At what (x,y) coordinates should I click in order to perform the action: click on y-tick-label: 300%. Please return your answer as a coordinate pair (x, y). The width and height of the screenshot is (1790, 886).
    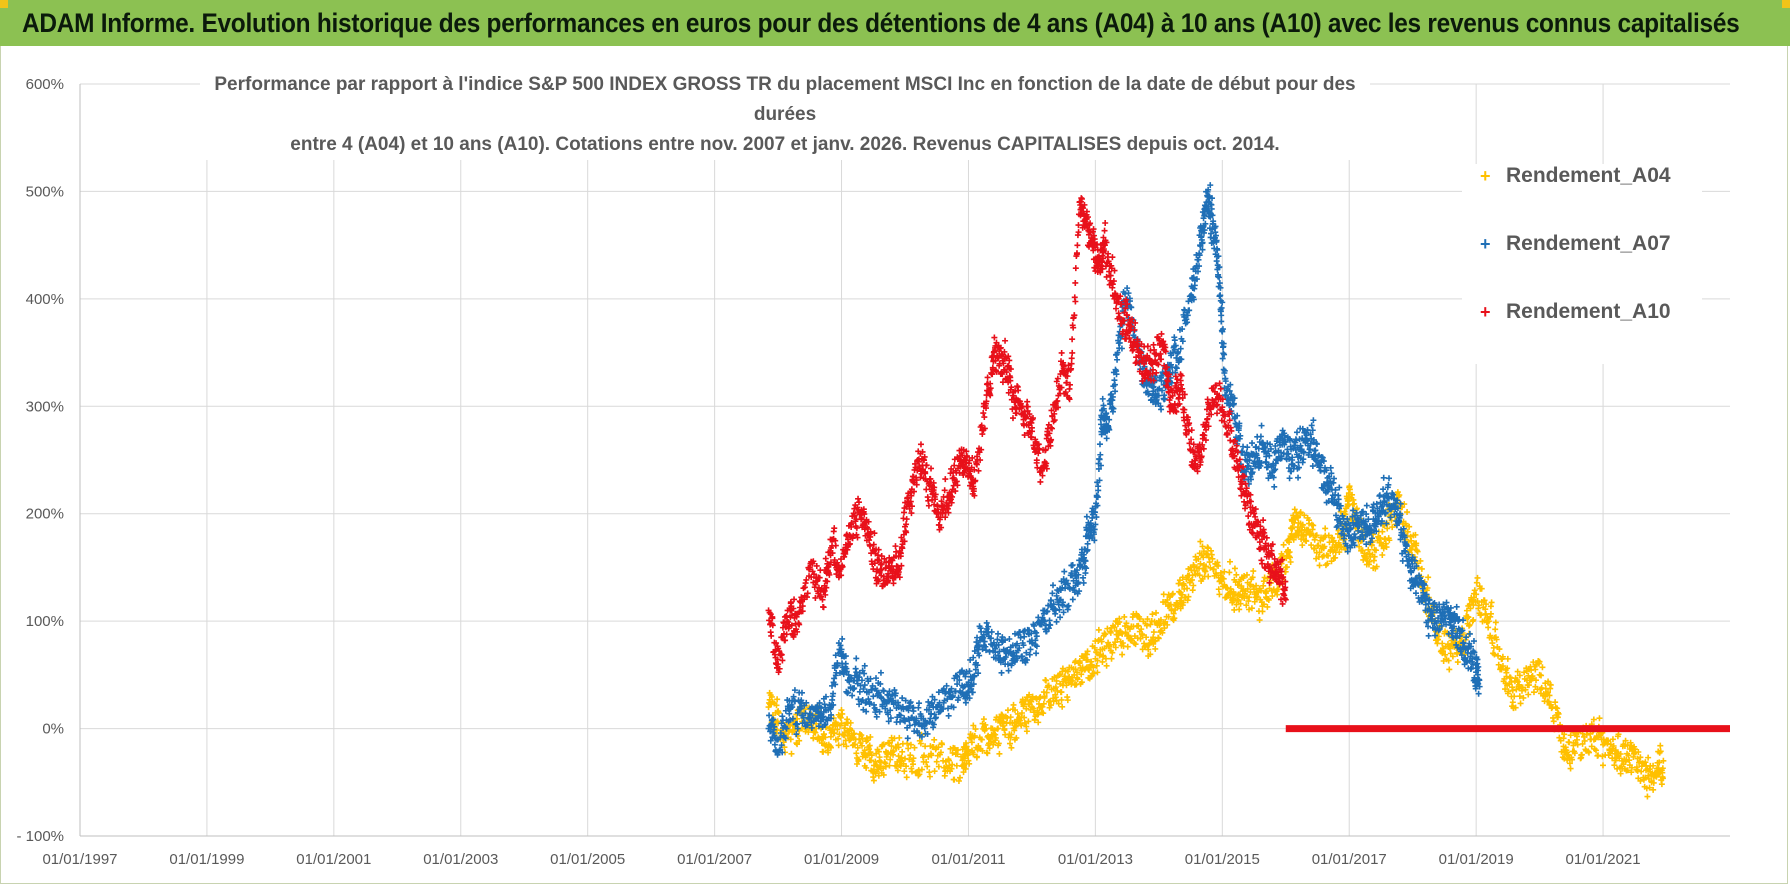
    Looking at the image, I should click on (45, 406).